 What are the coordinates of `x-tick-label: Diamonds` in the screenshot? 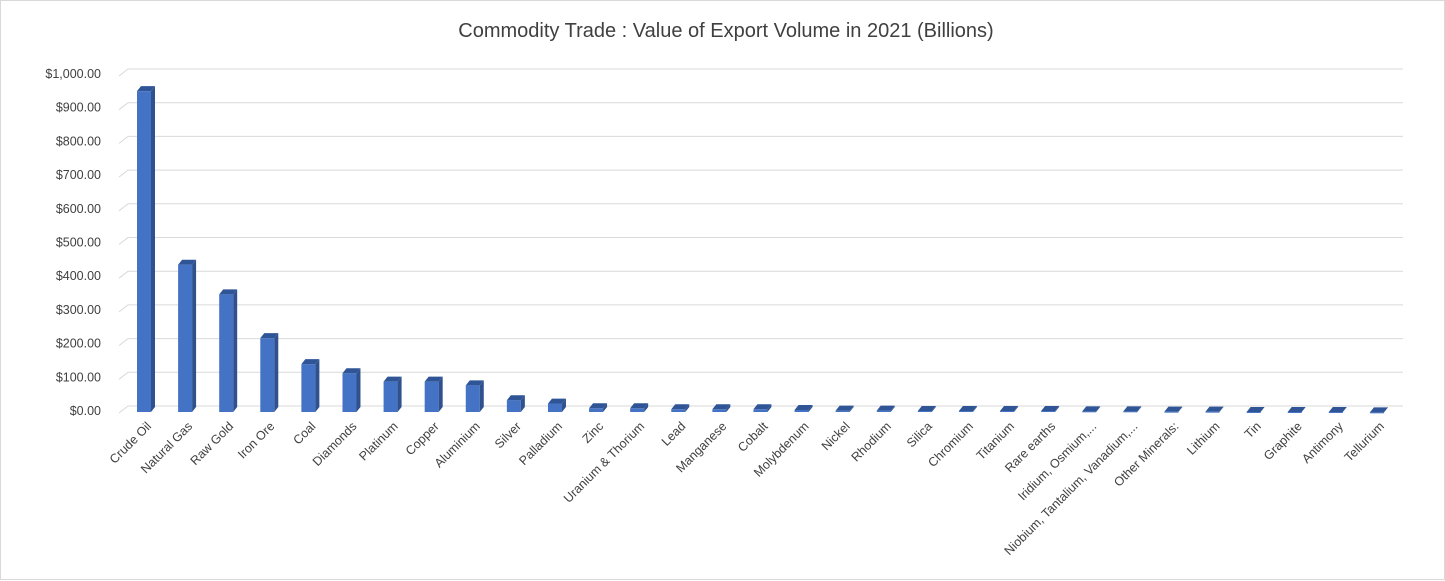 It's located at (335, 444).